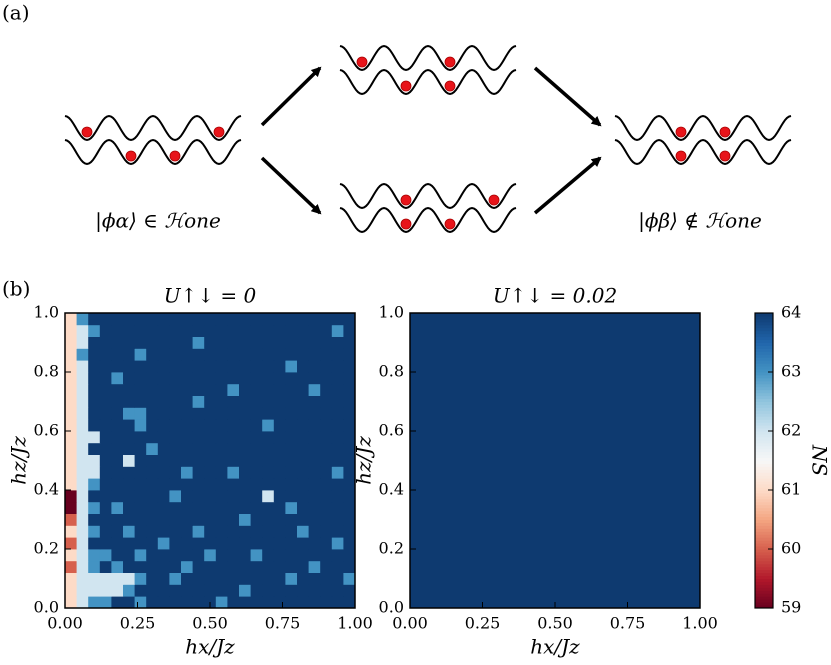 The height and width of the screenshot is (665, 831). Describe the element at coordinates (283, 623) in the screenshot. I see `x-tick-label: 0.75` at that location.